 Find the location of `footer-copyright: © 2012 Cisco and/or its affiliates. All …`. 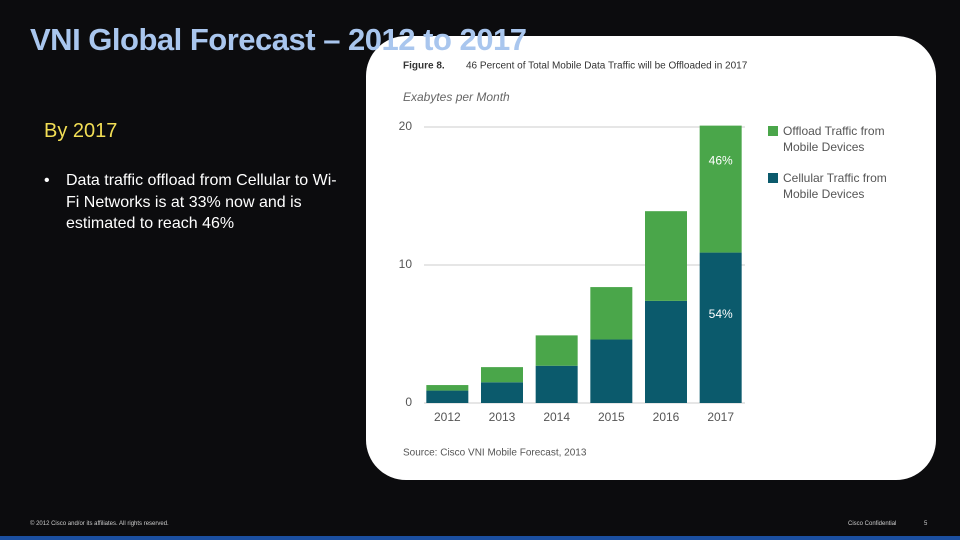

footer-copyright: © 2012 Cisco and/or its affiliates. All … is located at coordinates (99, 524).